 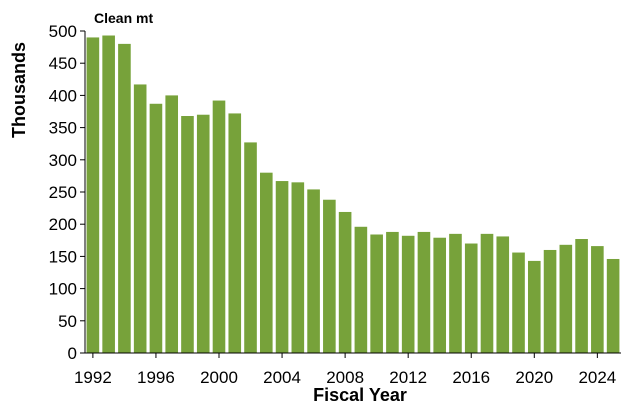 What do you see at coordinates (172, 224) in the screenshot?
I see `bar-1997` at bounding box center [172, 224].